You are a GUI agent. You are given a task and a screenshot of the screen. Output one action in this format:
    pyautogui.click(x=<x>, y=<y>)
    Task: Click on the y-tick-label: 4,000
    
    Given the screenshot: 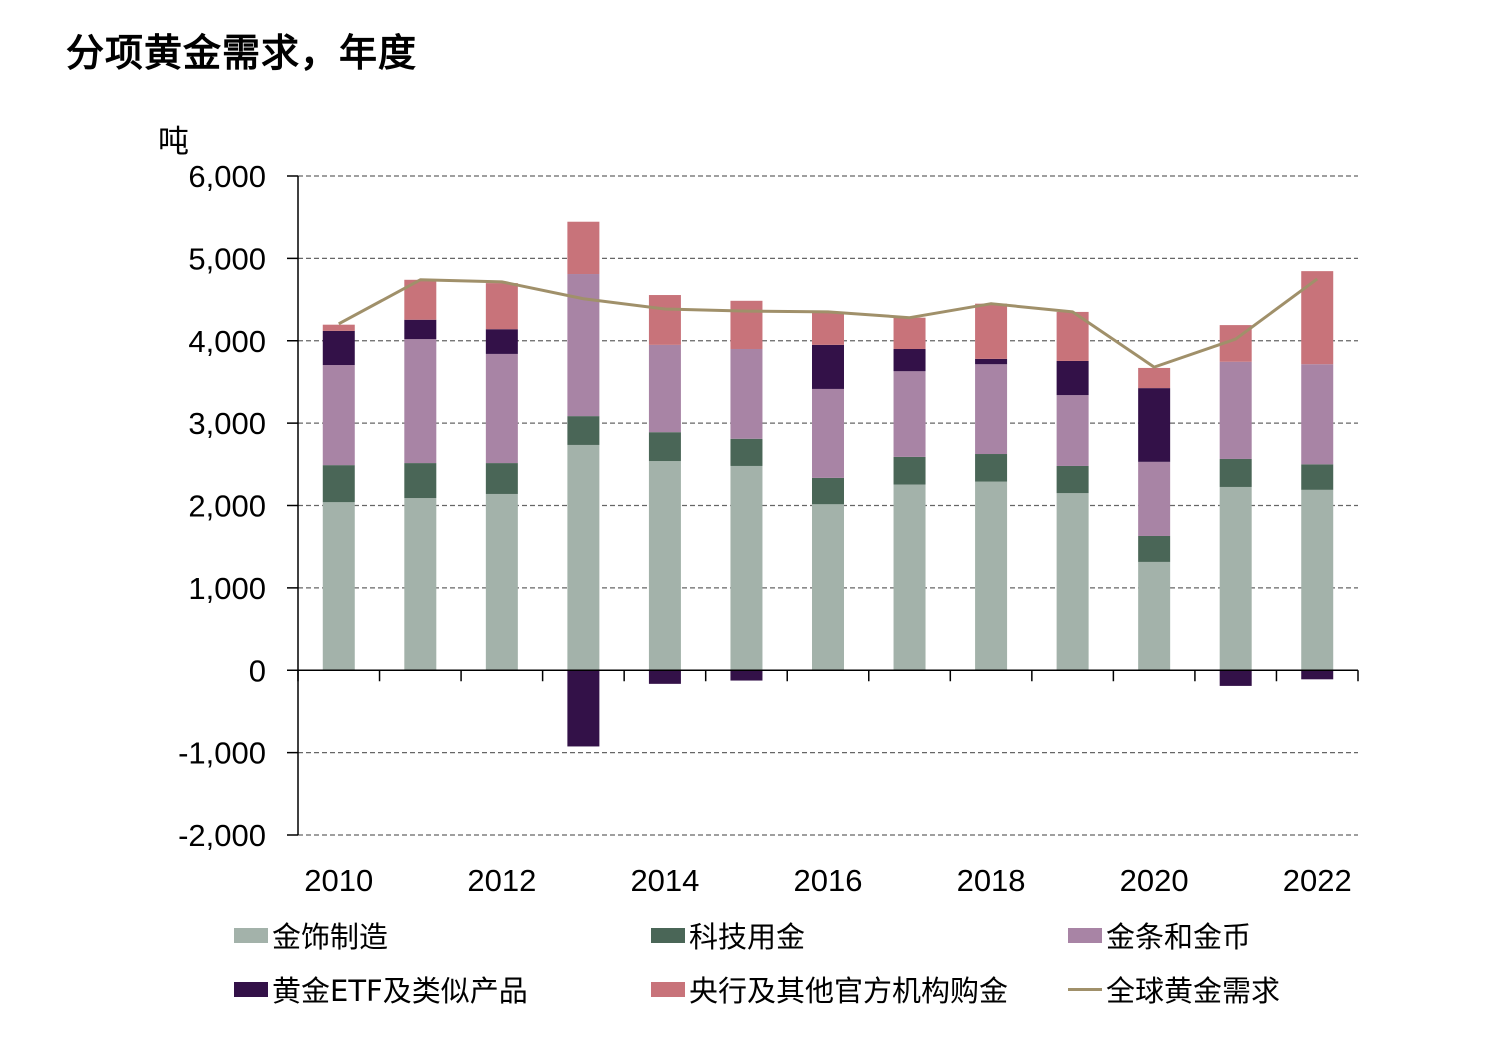 What is the action you would take?
    pyautogui.click(x=227, y=341)
    